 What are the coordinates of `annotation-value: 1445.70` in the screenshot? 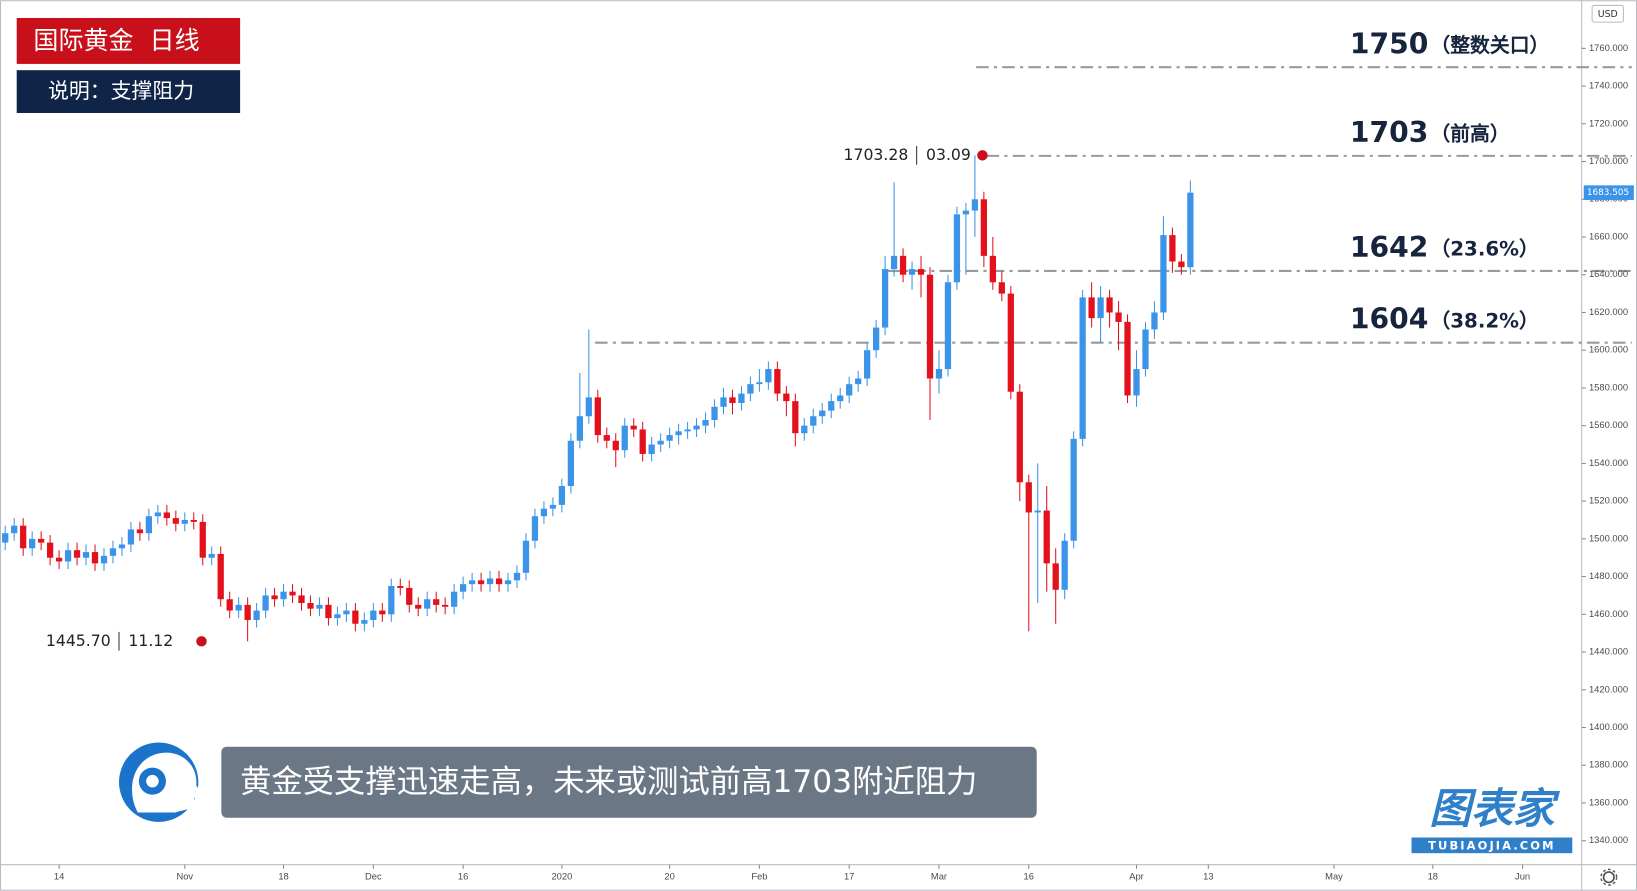 It's located at (78, 640).